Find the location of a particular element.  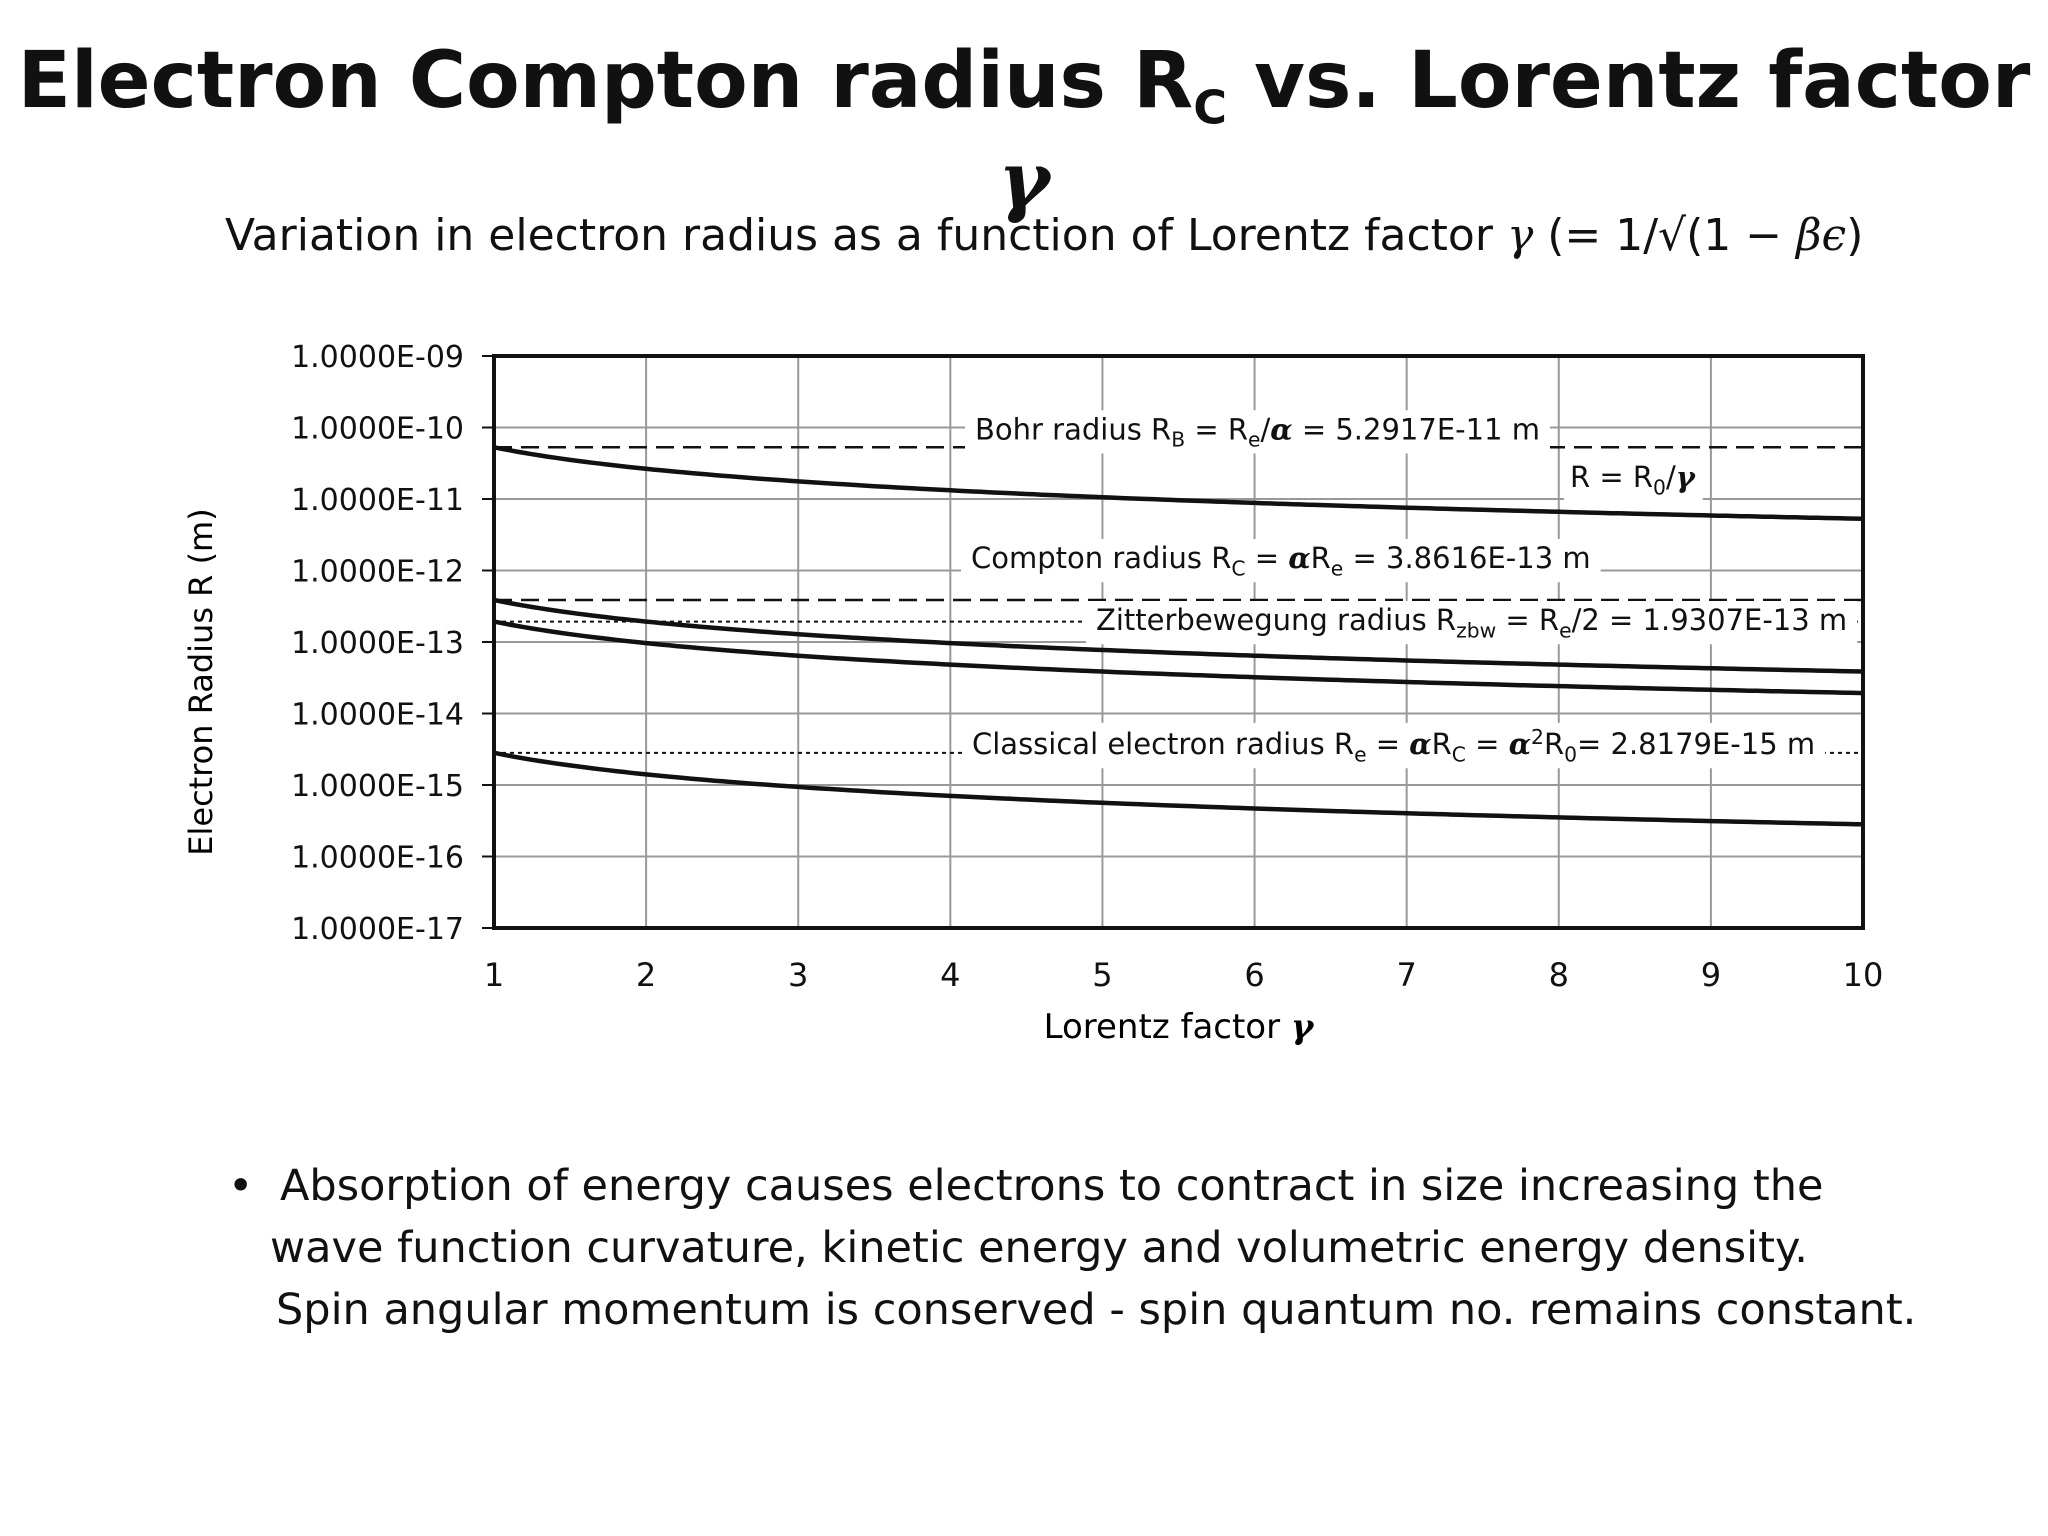

x-tick-label: 4 is located at coordinates (950, 975).